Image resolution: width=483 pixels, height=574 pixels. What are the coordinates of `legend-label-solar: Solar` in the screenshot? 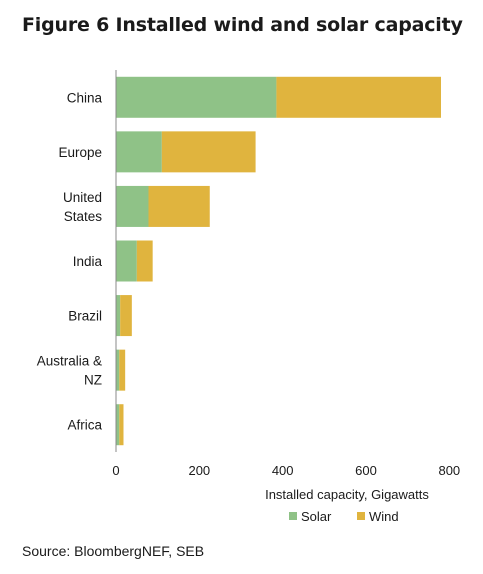 It's located at (316, 516).